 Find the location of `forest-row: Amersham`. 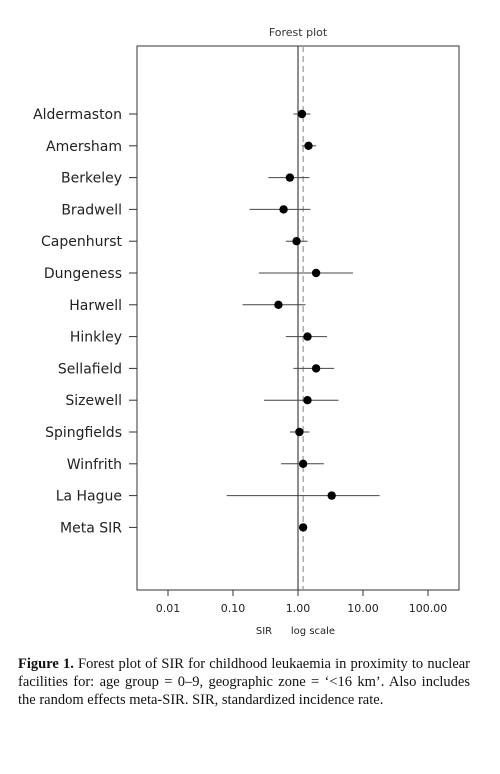

forest-row: Amersham is located at coordinates (181, 147).